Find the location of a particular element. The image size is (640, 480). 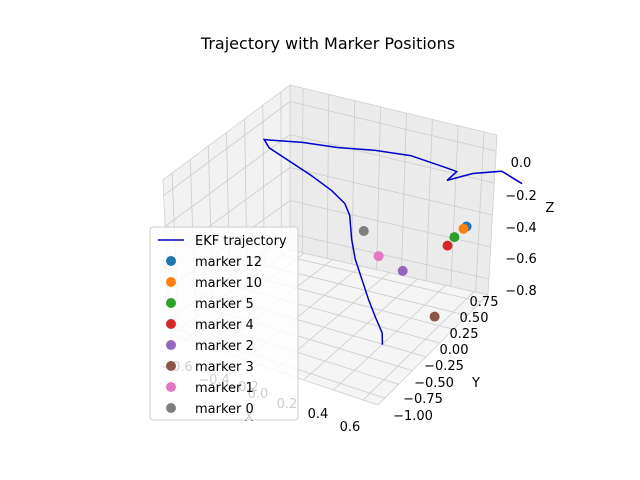

z-tick-label: −0.8 is located at coordinates (521, 291).